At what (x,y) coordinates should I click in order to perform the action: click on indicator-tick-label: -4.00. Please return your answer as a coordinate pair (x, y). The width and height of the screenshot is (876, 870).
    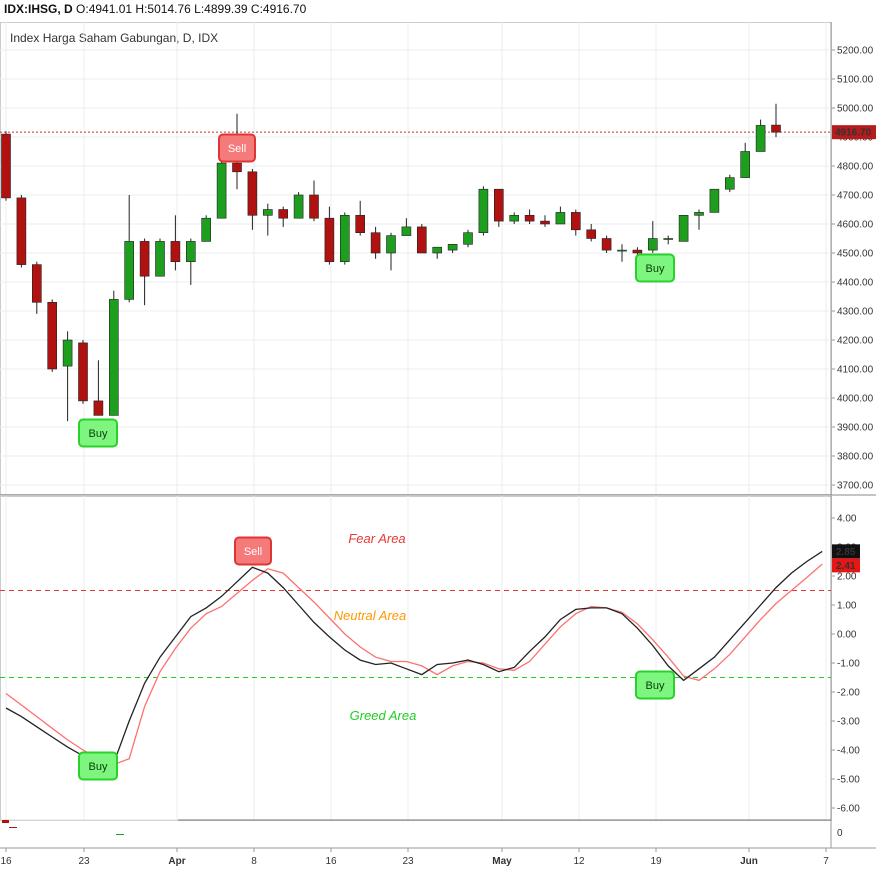
    Looking at the image, I should click on (848, 751).